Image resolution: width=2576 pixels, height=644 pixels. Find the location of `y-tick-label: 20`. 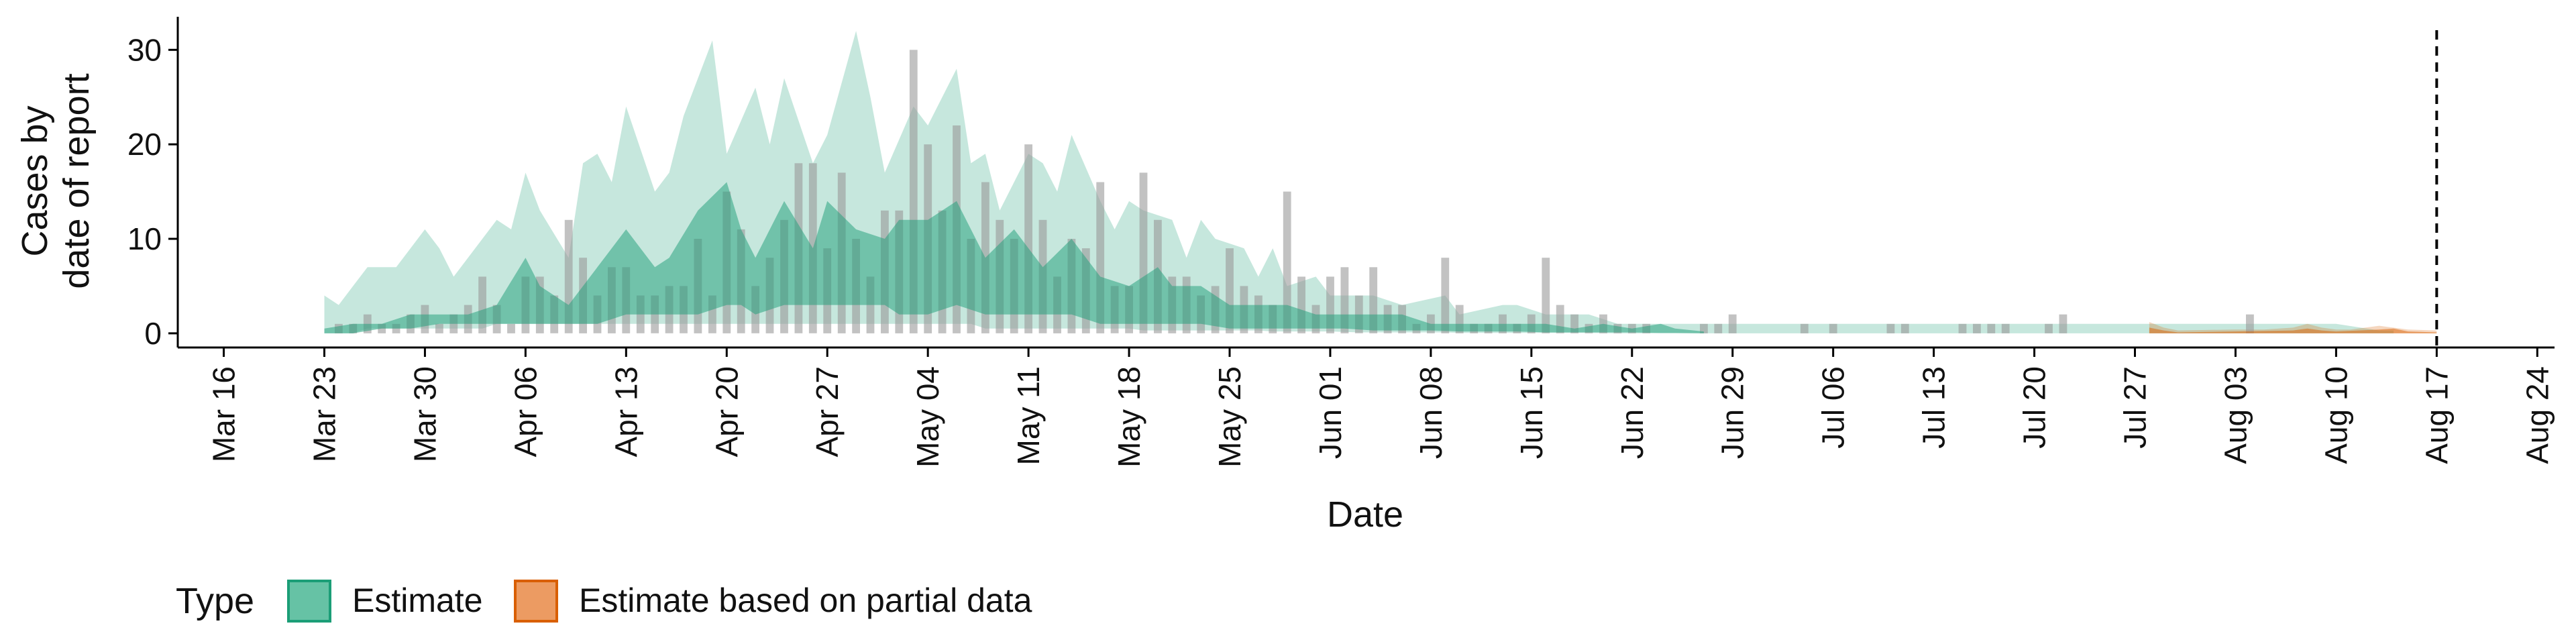

y-tick-label: 20 is located at coordinates (144, 144).